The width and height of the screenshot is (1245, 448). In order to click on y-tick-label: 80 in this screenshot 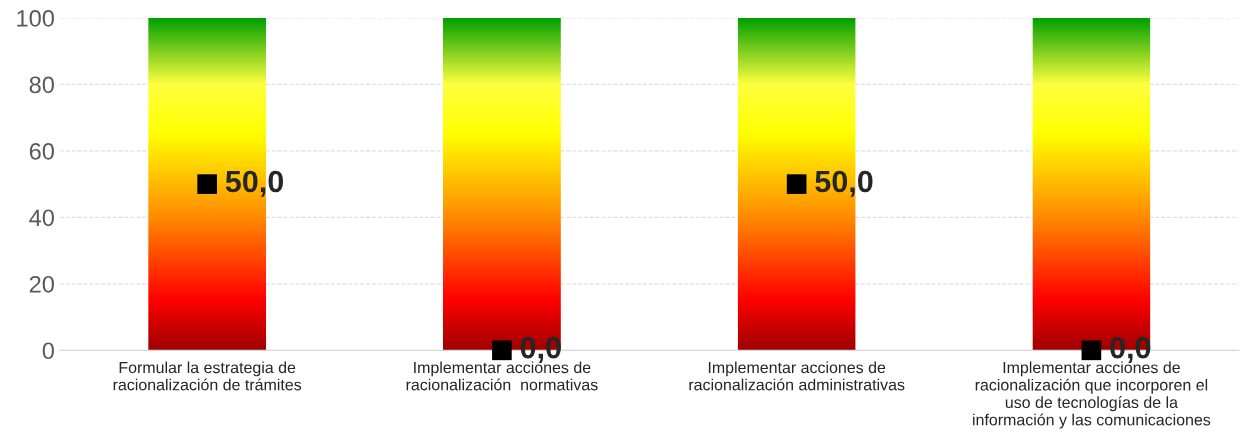, I will do `click(41, 85)`.